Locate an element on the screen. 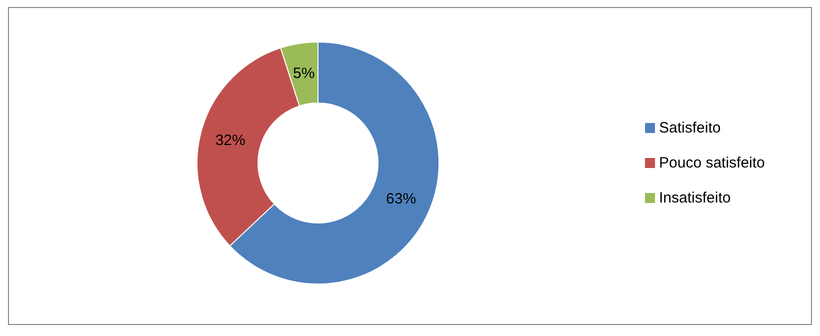 Image resolution: width=820 pixels, height=336 pixels. legend-label: Satisfeito is located at coordinates (690, 128).